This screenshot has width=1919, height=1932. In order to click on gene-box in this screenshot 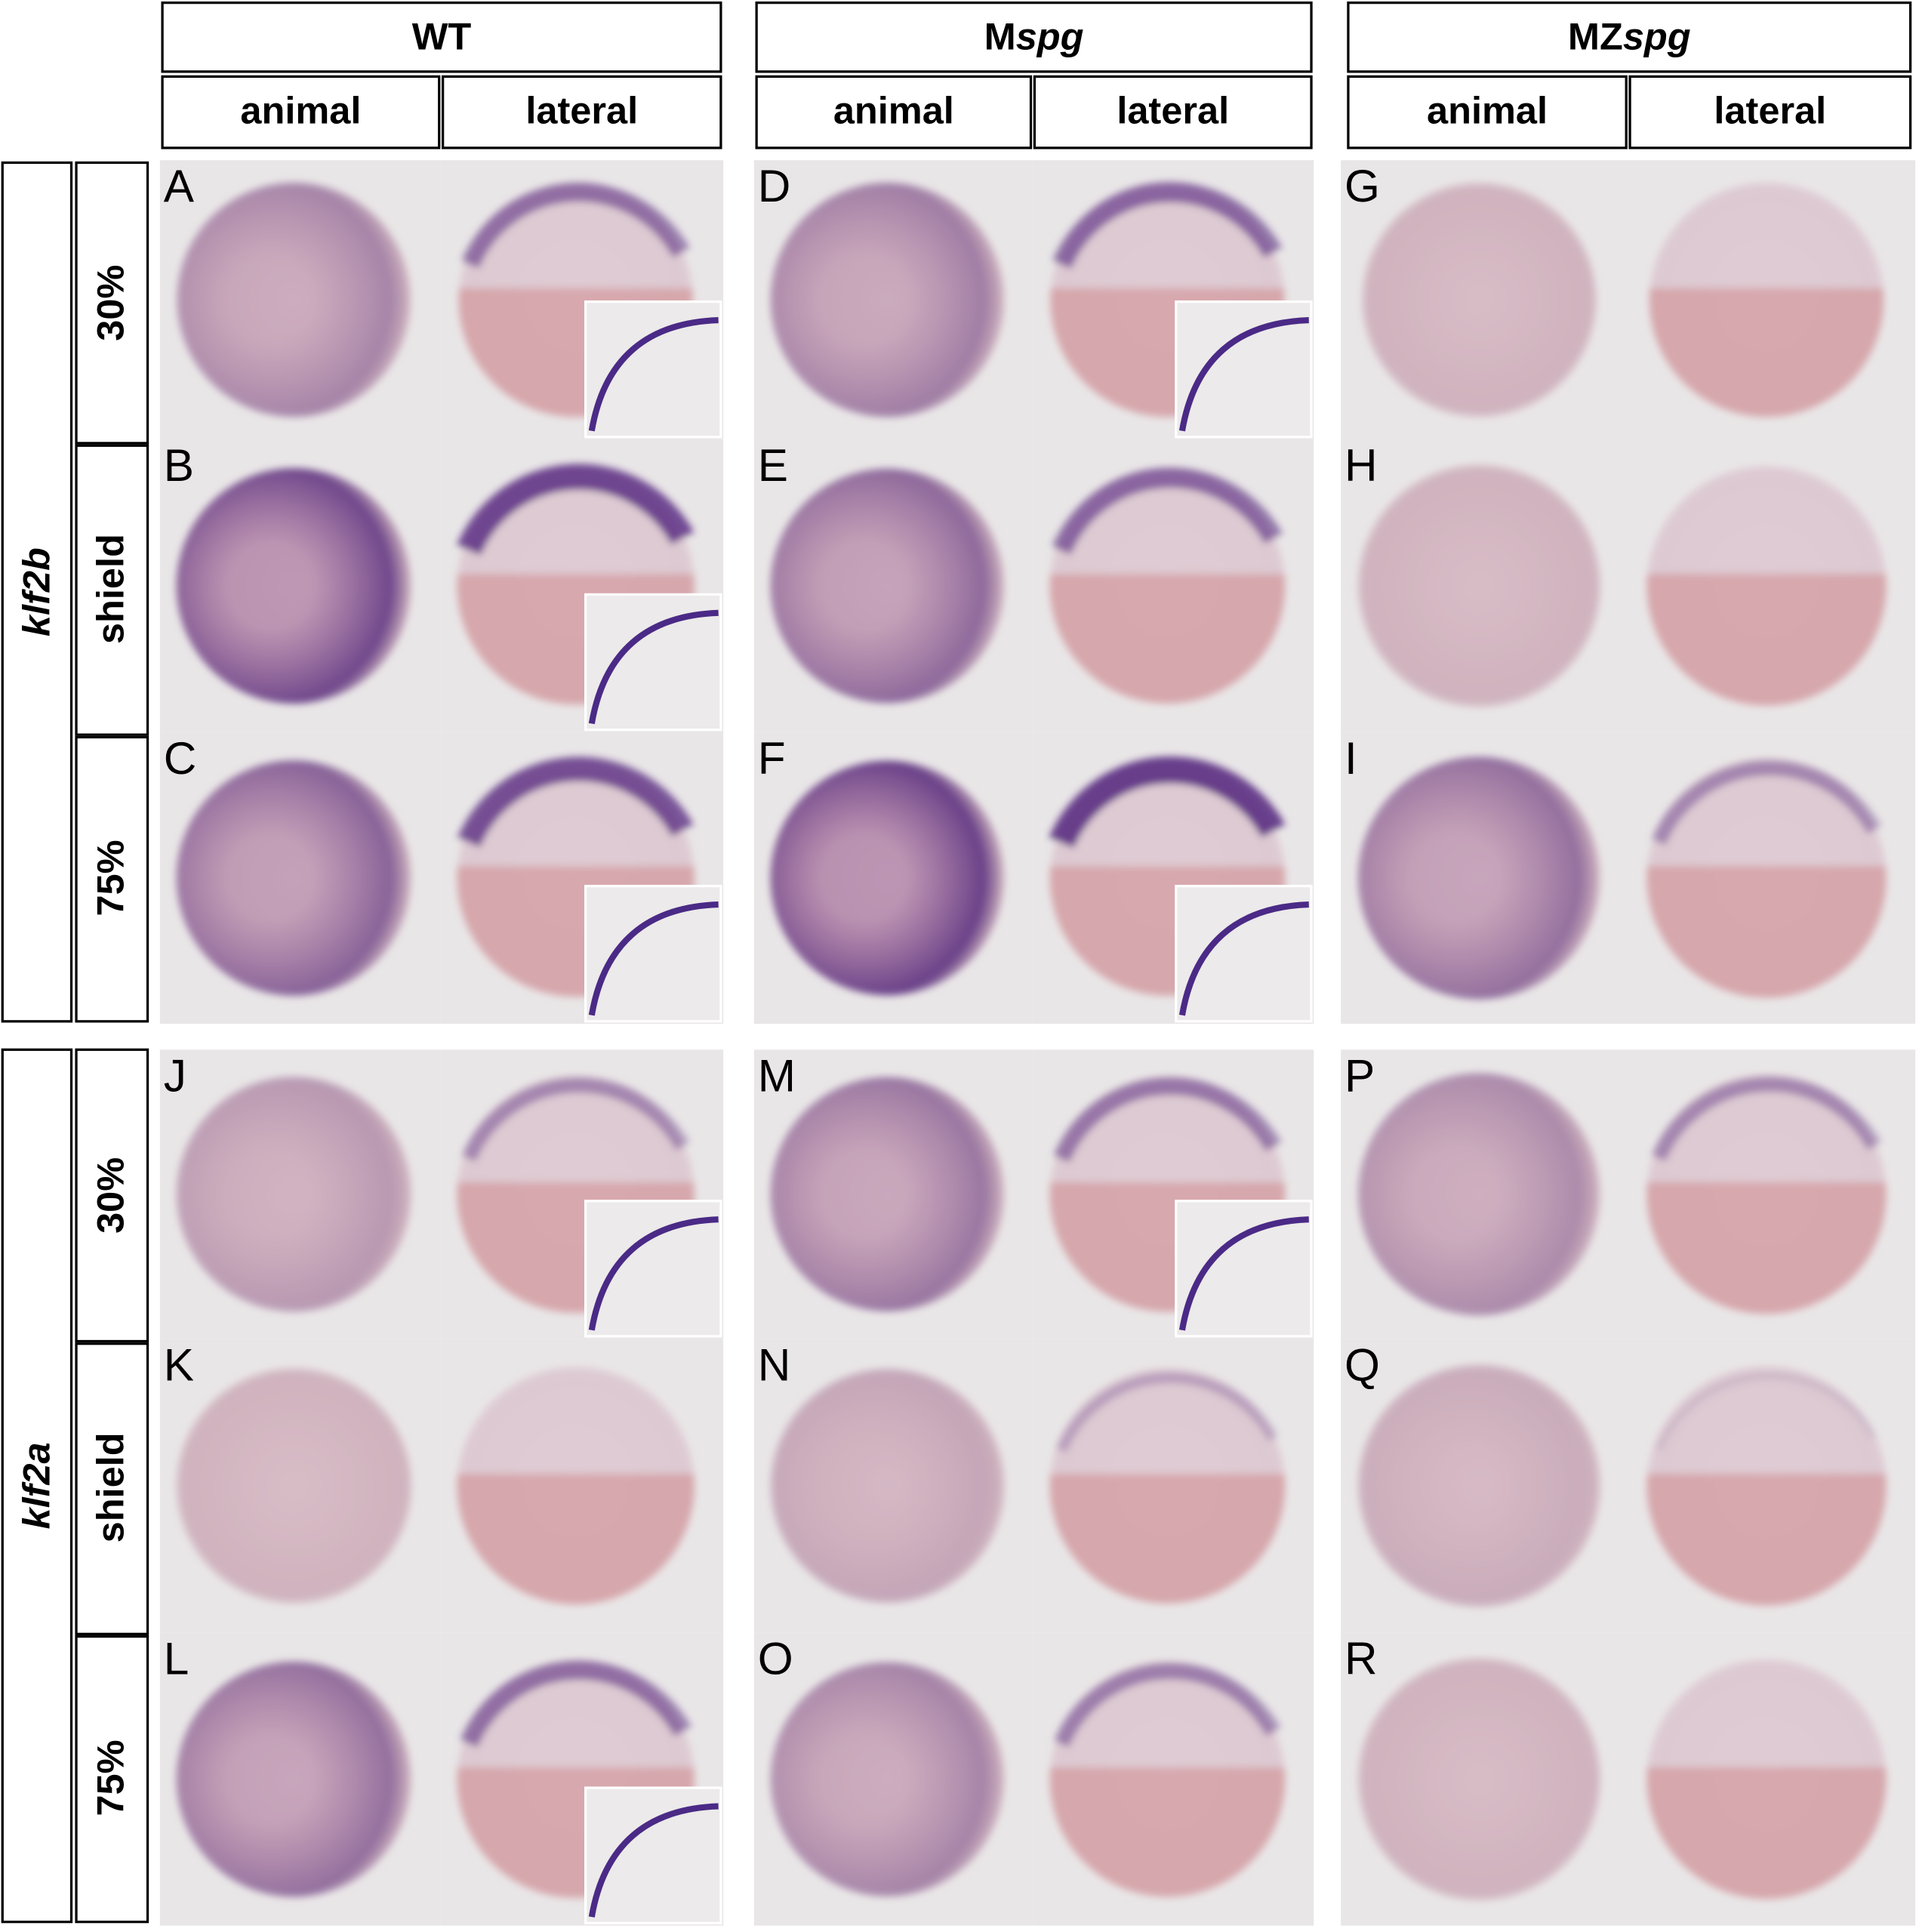, I will do `click(37, 592)`.